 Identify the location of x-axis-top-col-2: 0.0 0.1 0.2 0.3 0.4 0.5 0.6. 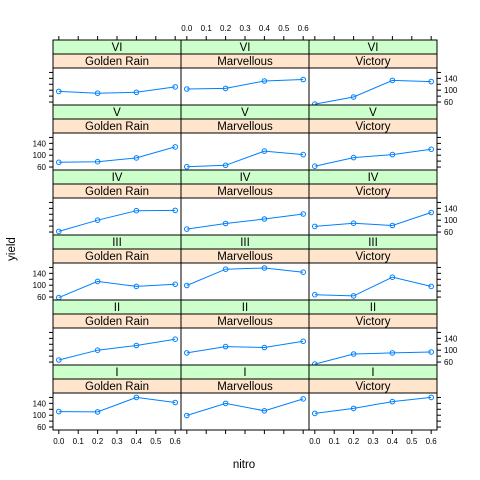
(245, 32).